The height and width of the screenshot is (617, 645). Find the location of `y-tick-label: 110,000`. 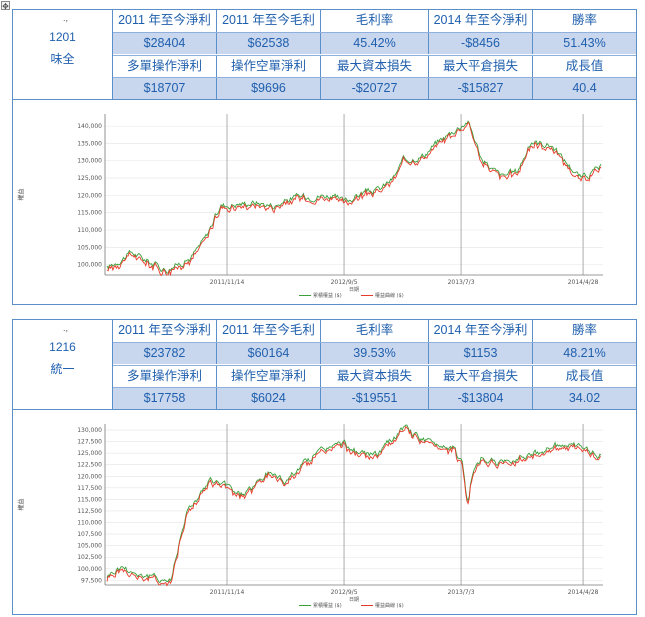

y-tick-label: 110,000 is located at coordinates (89, 230).